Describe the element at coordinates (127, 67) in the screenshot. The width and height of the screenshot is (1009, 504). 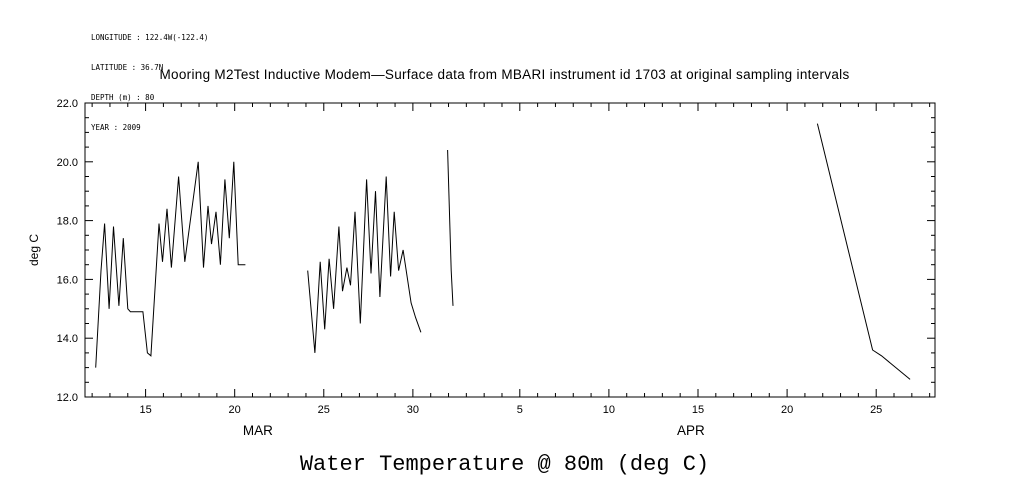
I see `metadata-latitude: LATITUDE : 36.7N` at that location.